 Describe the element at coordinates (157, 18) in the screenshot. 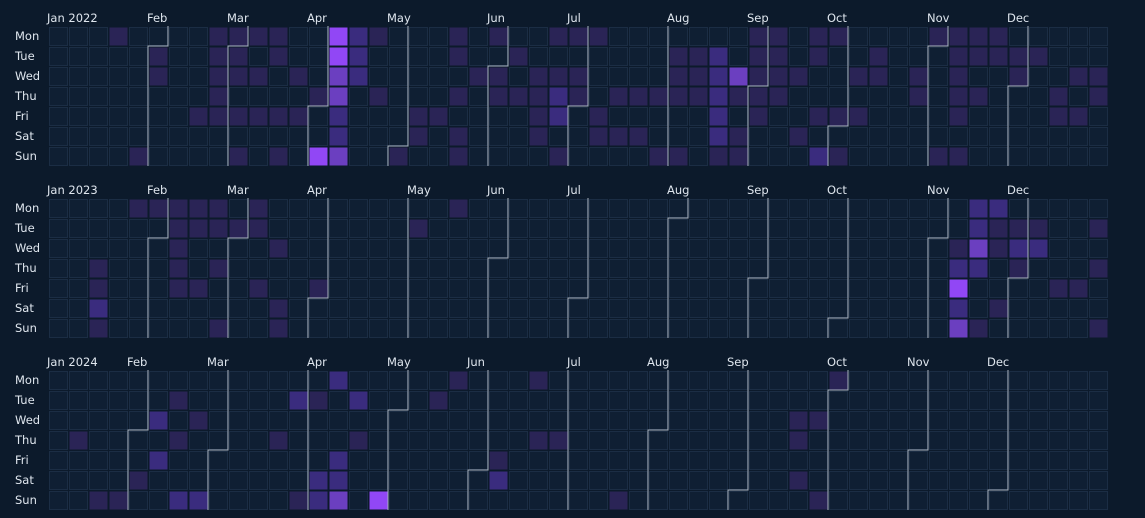

I see `month-label: Feb` at that location.